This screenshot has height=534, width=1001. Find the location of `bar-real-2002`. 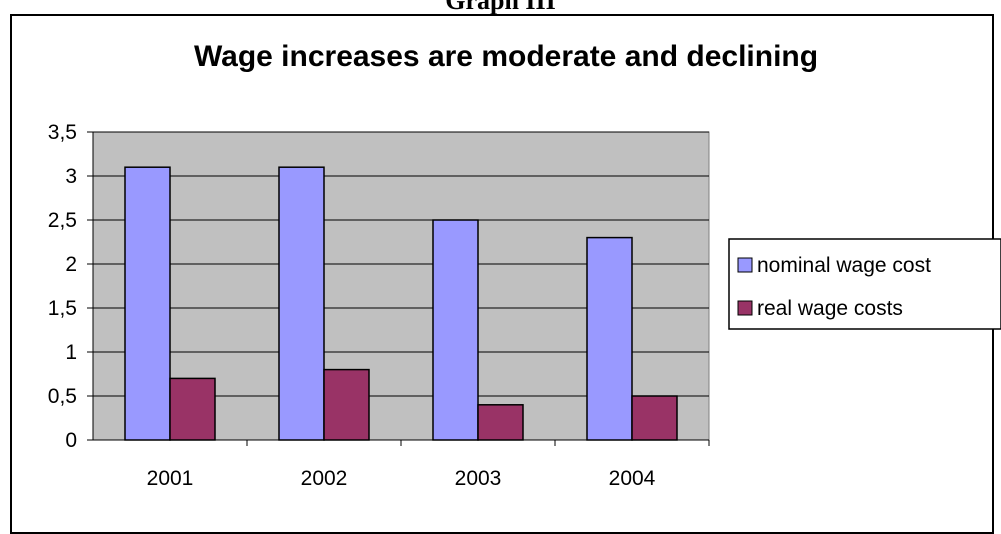

bar-real-2002 is located at coordinates (346, 404).